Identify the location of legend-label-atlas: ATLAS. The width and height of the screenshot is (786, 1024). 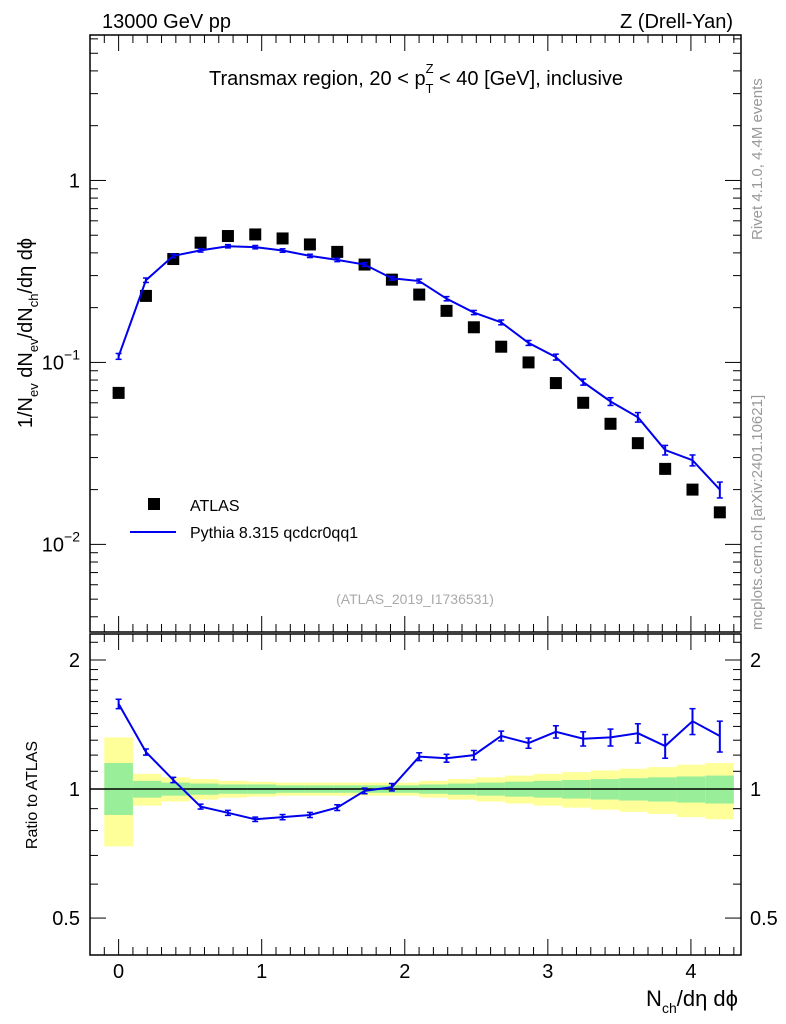
(215, 506).